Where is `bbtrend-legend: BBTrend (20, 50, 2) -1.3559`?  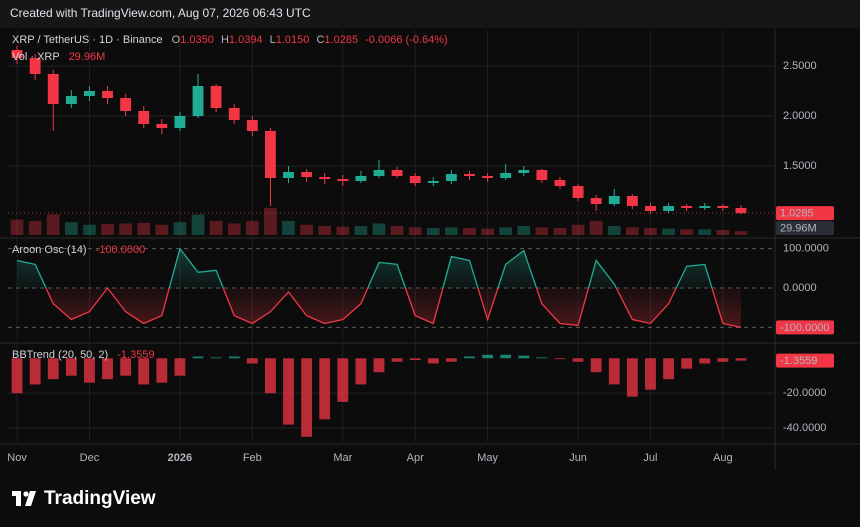 bbtrend-legend: BBTrend (20, 50, 2) -1.3559 is located at coordinates (83, 355).